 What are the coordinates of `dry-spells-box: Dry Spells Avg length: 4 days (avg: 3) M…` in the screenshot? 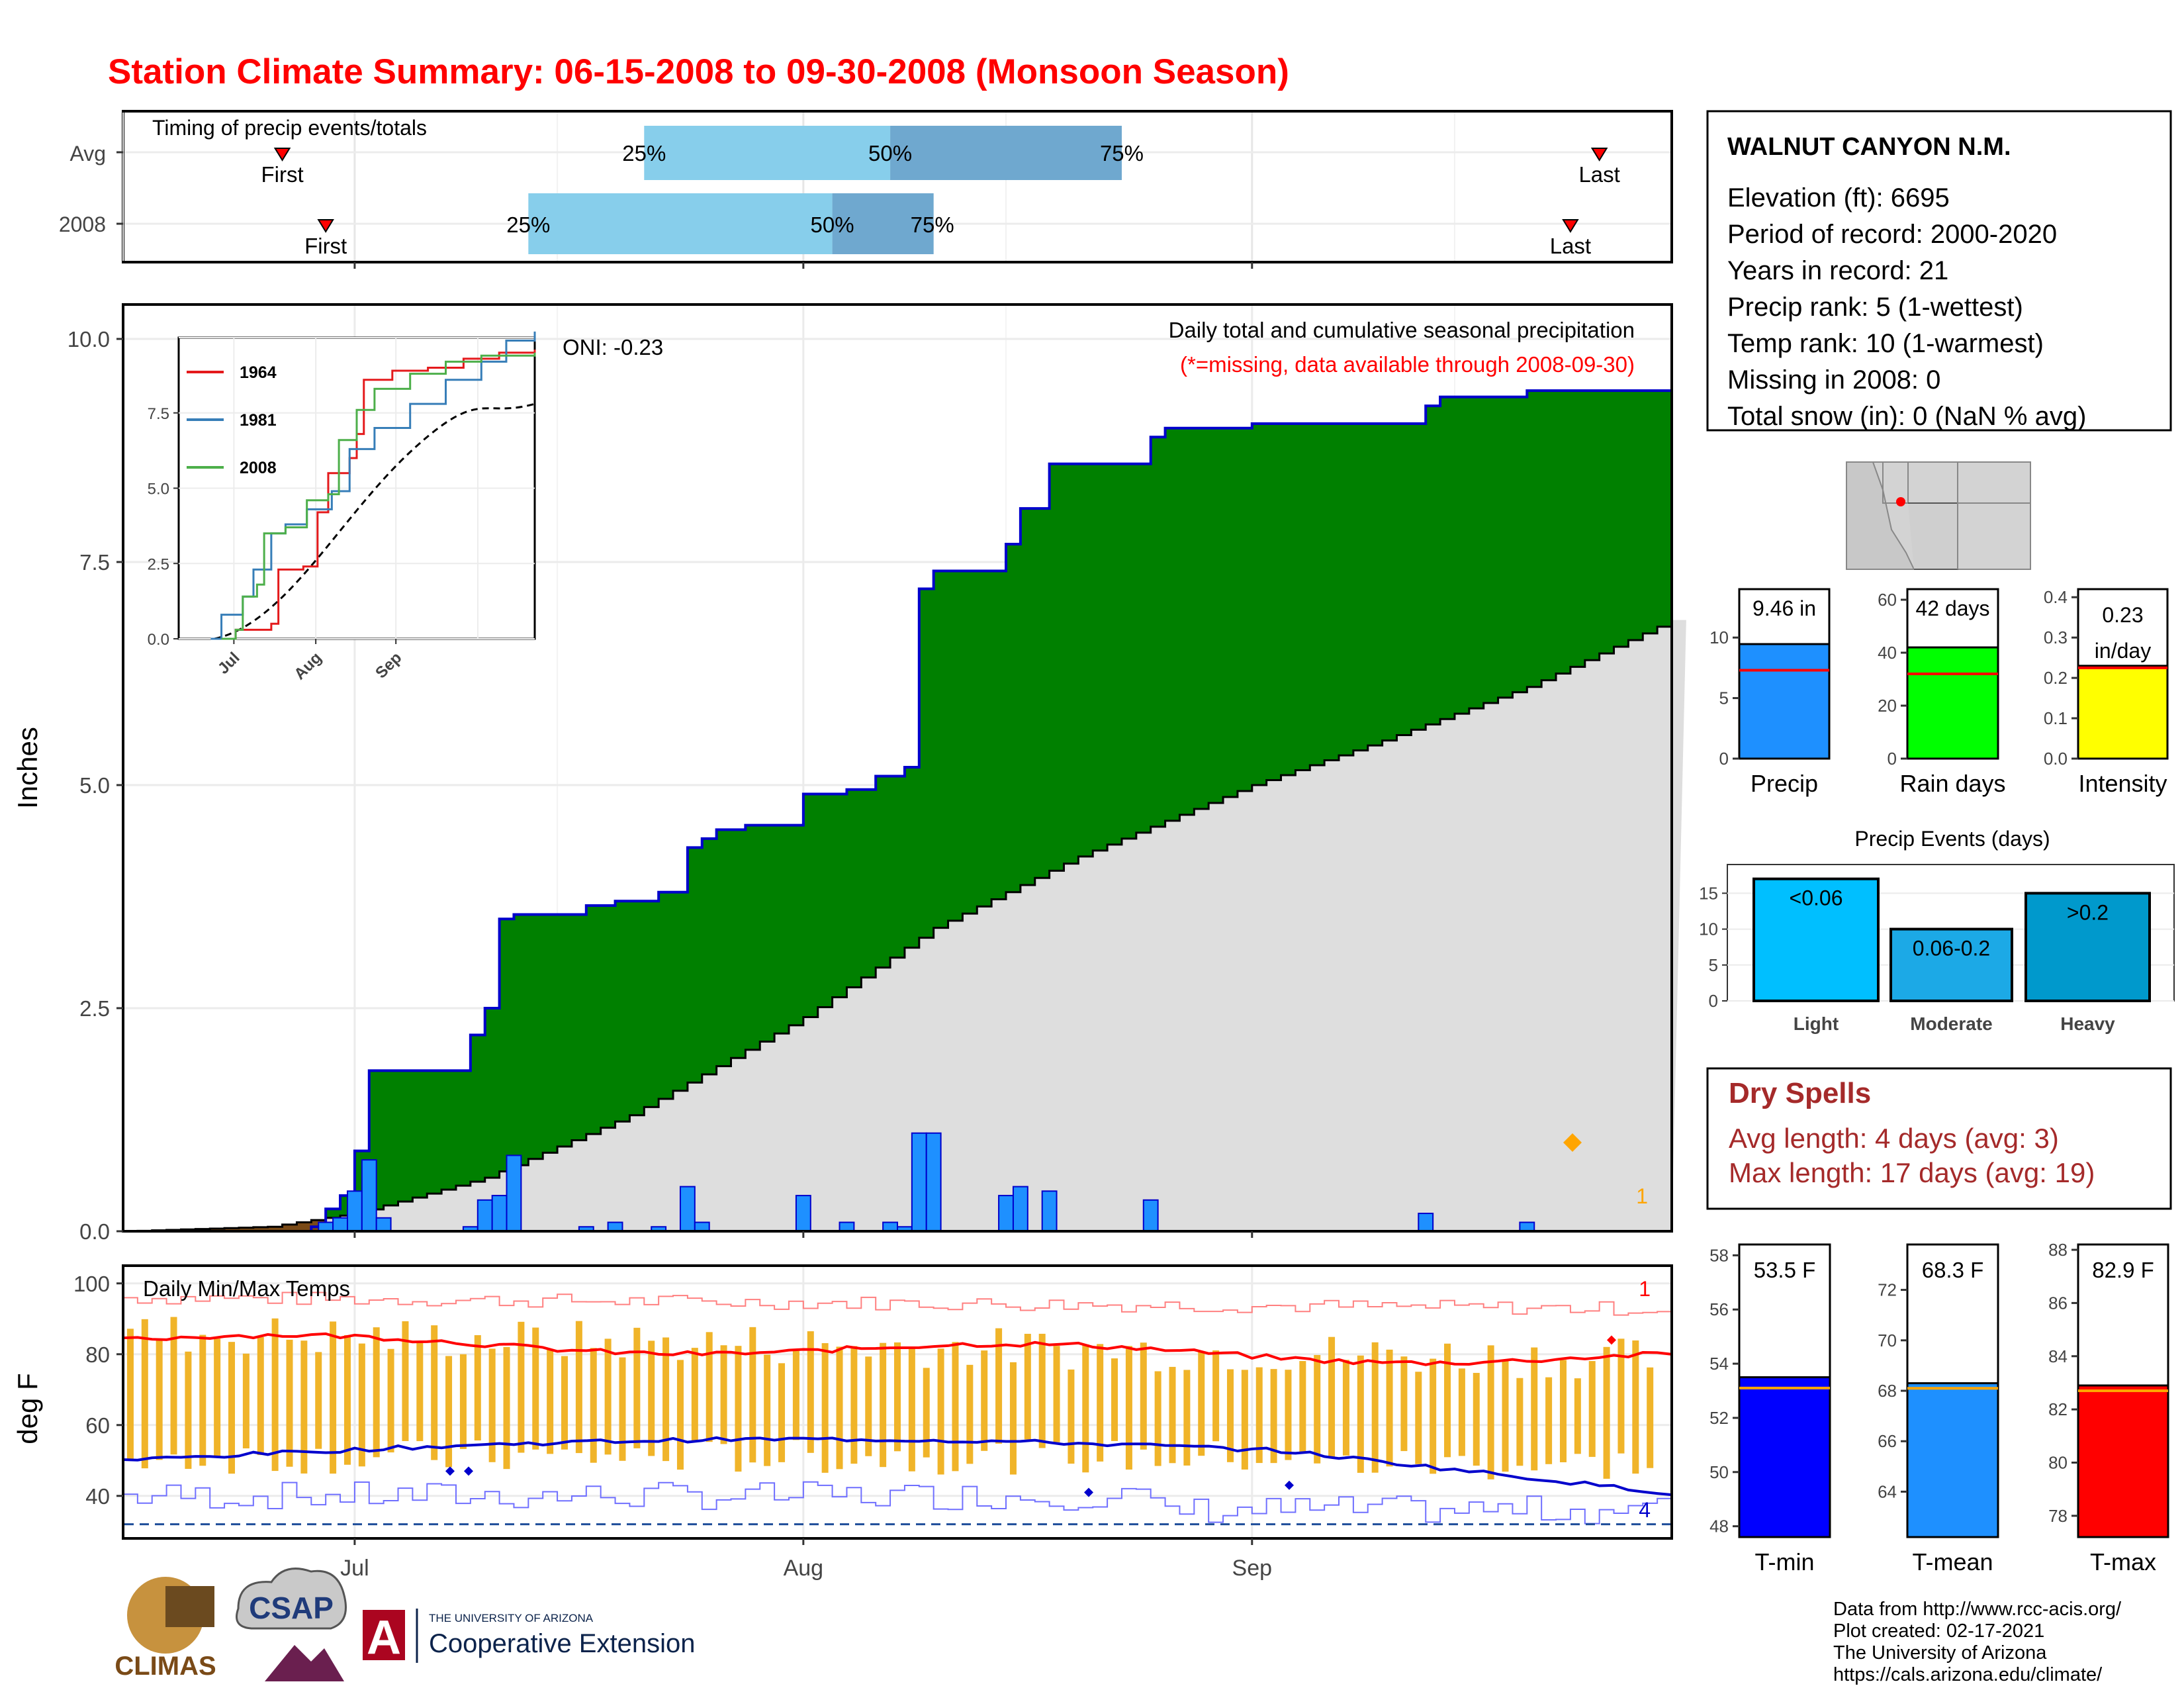 It's located at (1939, 1138).